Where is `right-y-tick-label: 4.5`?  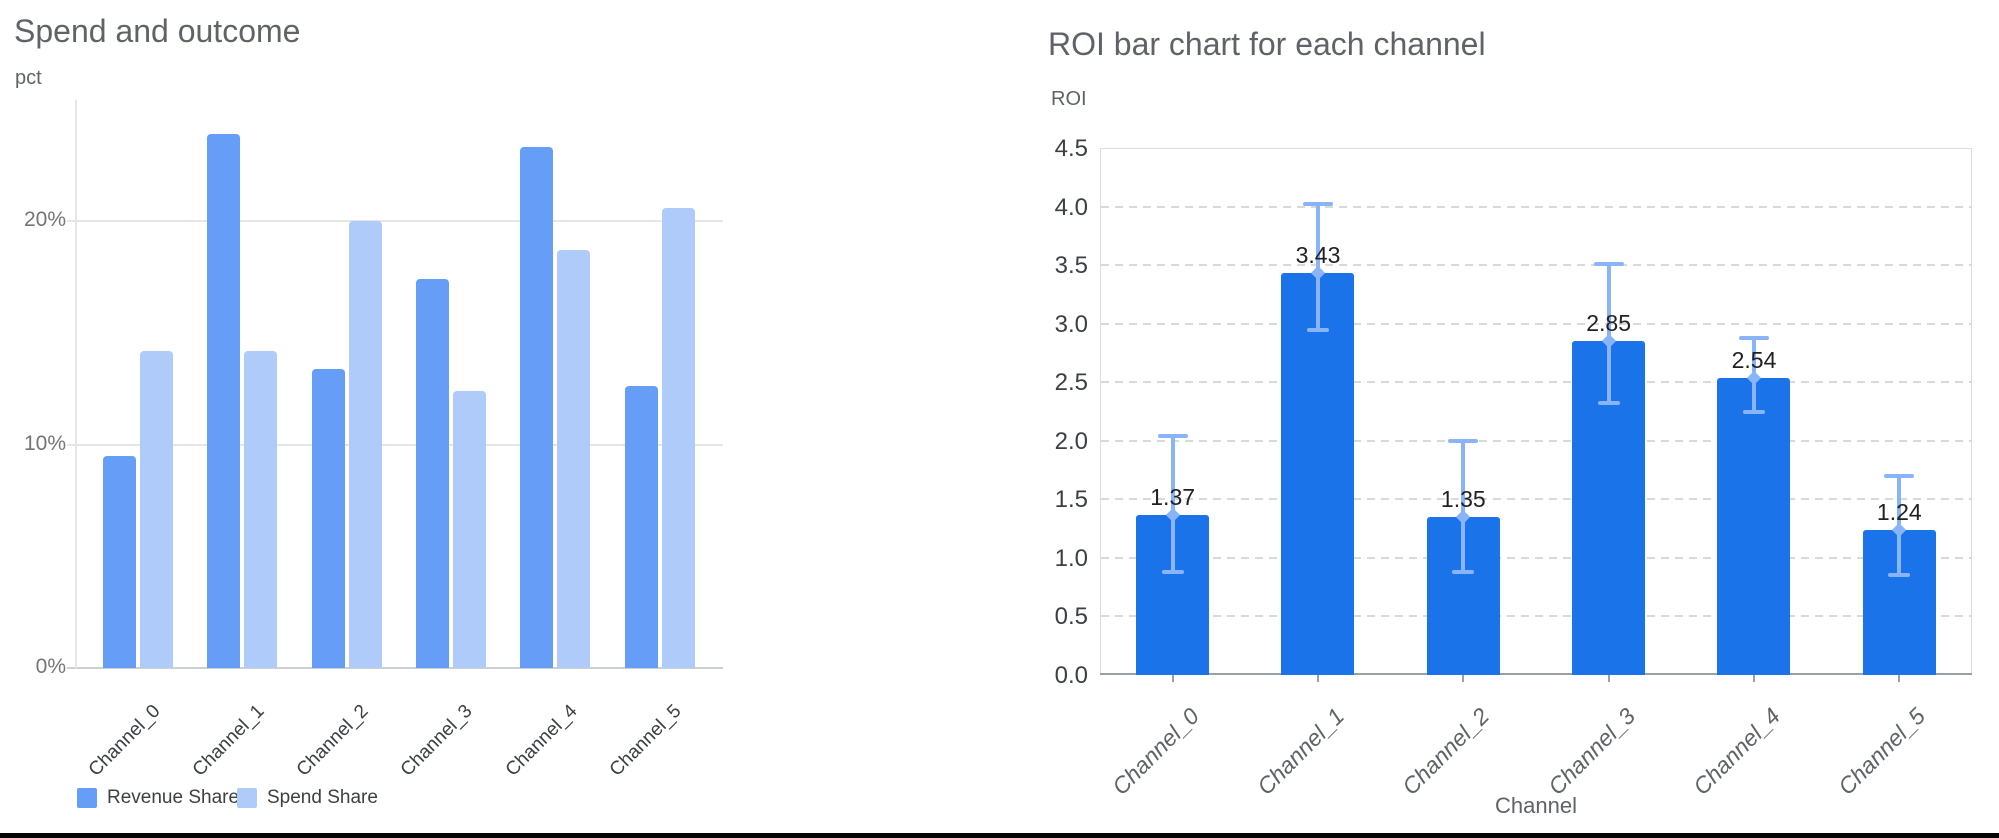 right-y-tick-label: 4.5 is located at coordinates (1071, 148).